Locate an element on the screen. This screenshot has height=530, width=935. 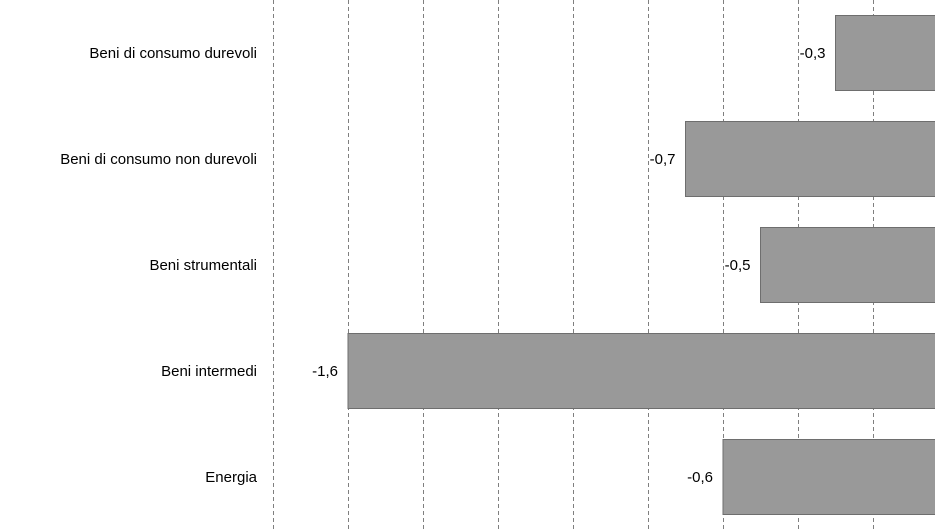
data-label: -0,6 is located at coordinates (700, 477).